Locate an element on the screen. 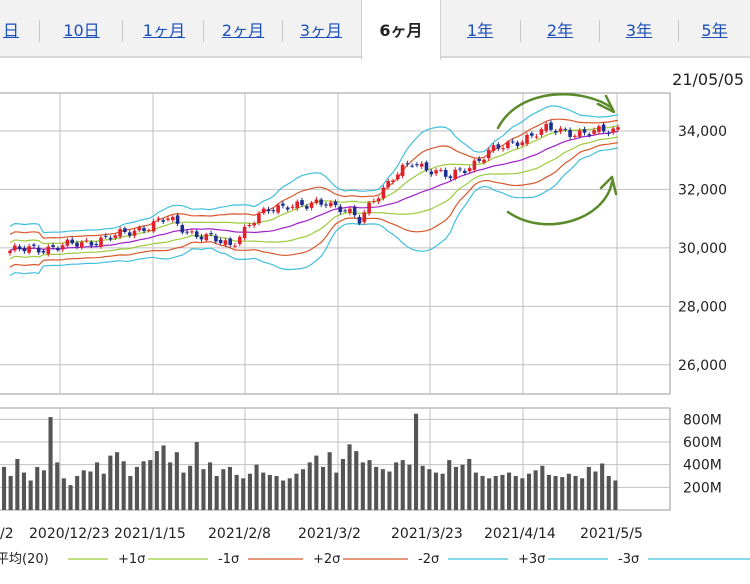 The width and height of the screenshot is (750, 584). tab-2years: 2年 is located at coordinates (560, 29).